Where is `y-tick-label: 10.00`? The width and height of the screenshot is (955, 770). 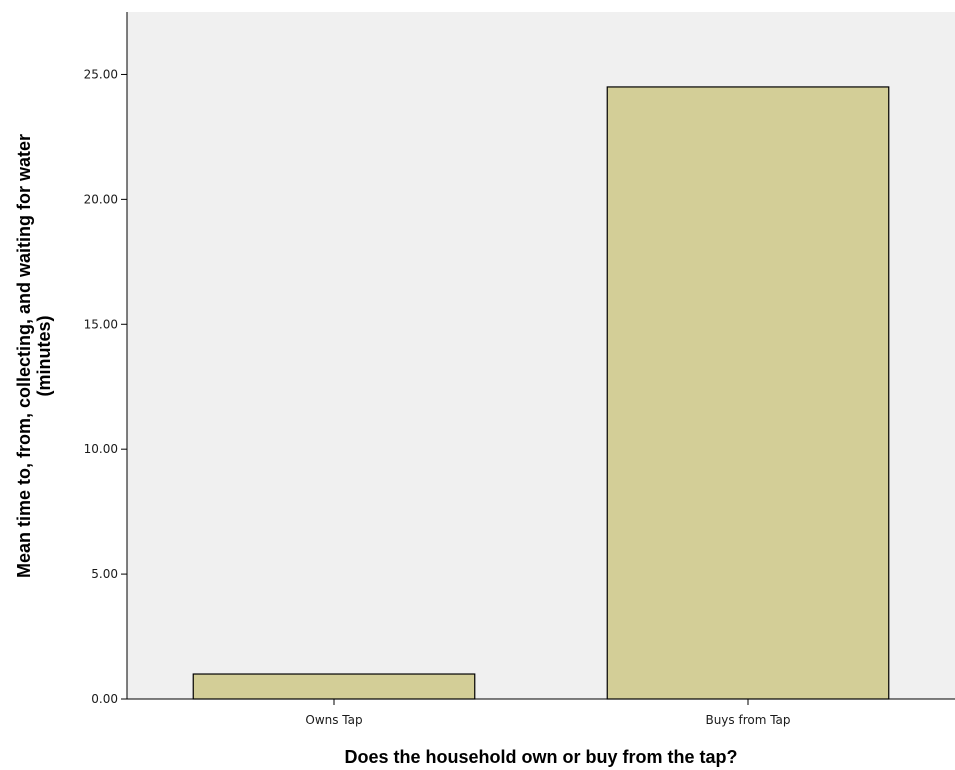 y-tick-label: 10.00 is located at coordinates (101, 449).